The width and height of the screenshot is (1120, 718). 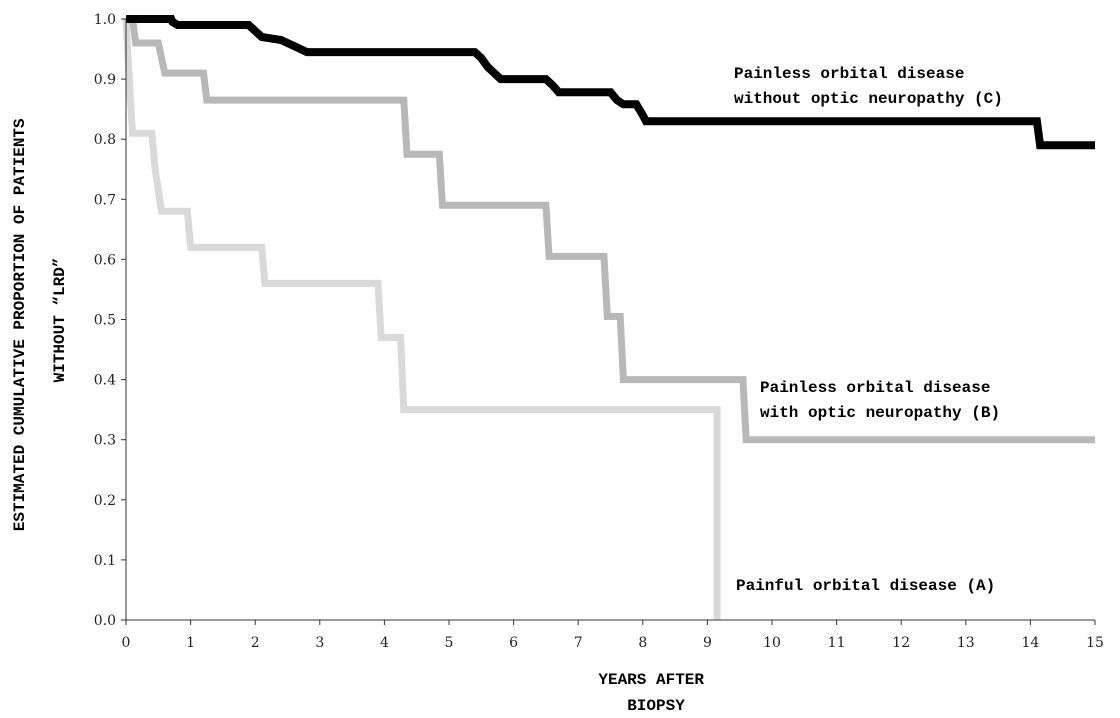 What do you see at coordinates (105, 501) in the screenshot?
I see `y-tick-label: 0.2` at bounding box center [105, 501].